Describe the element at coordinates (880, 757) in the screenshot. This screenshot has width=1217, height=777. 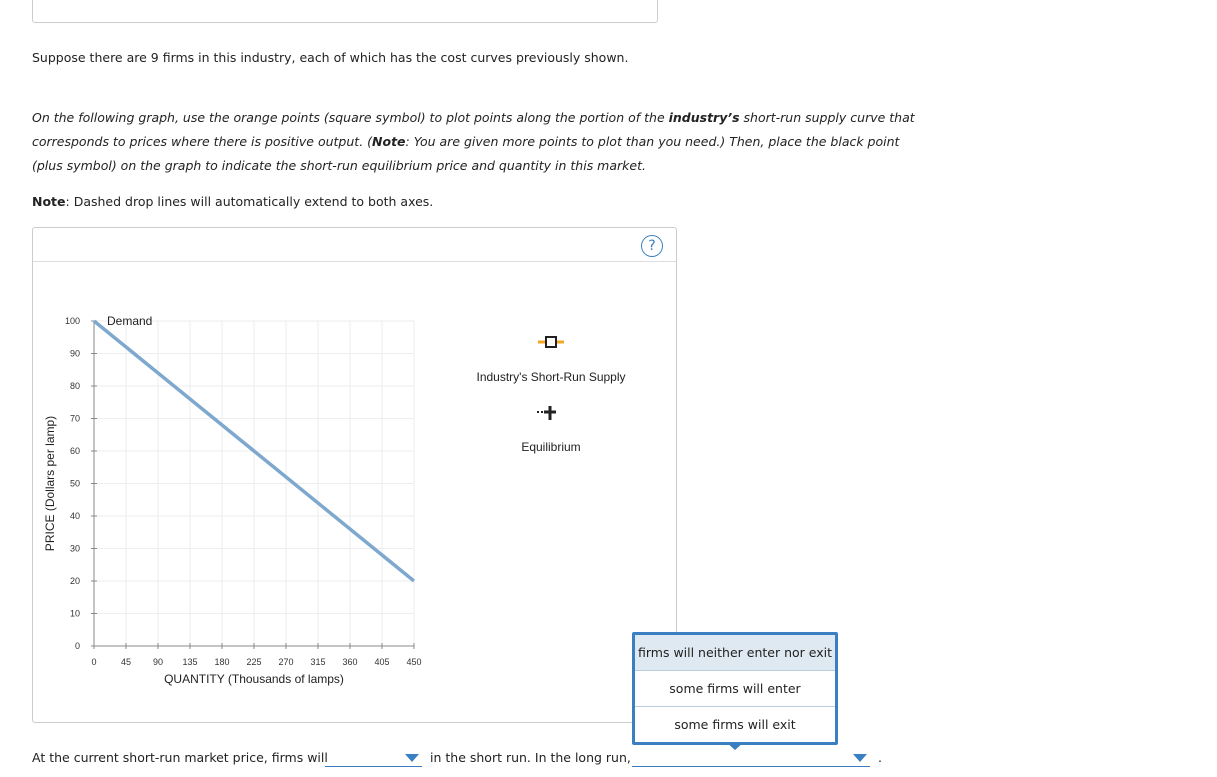
I see `question-text: .` at that location.